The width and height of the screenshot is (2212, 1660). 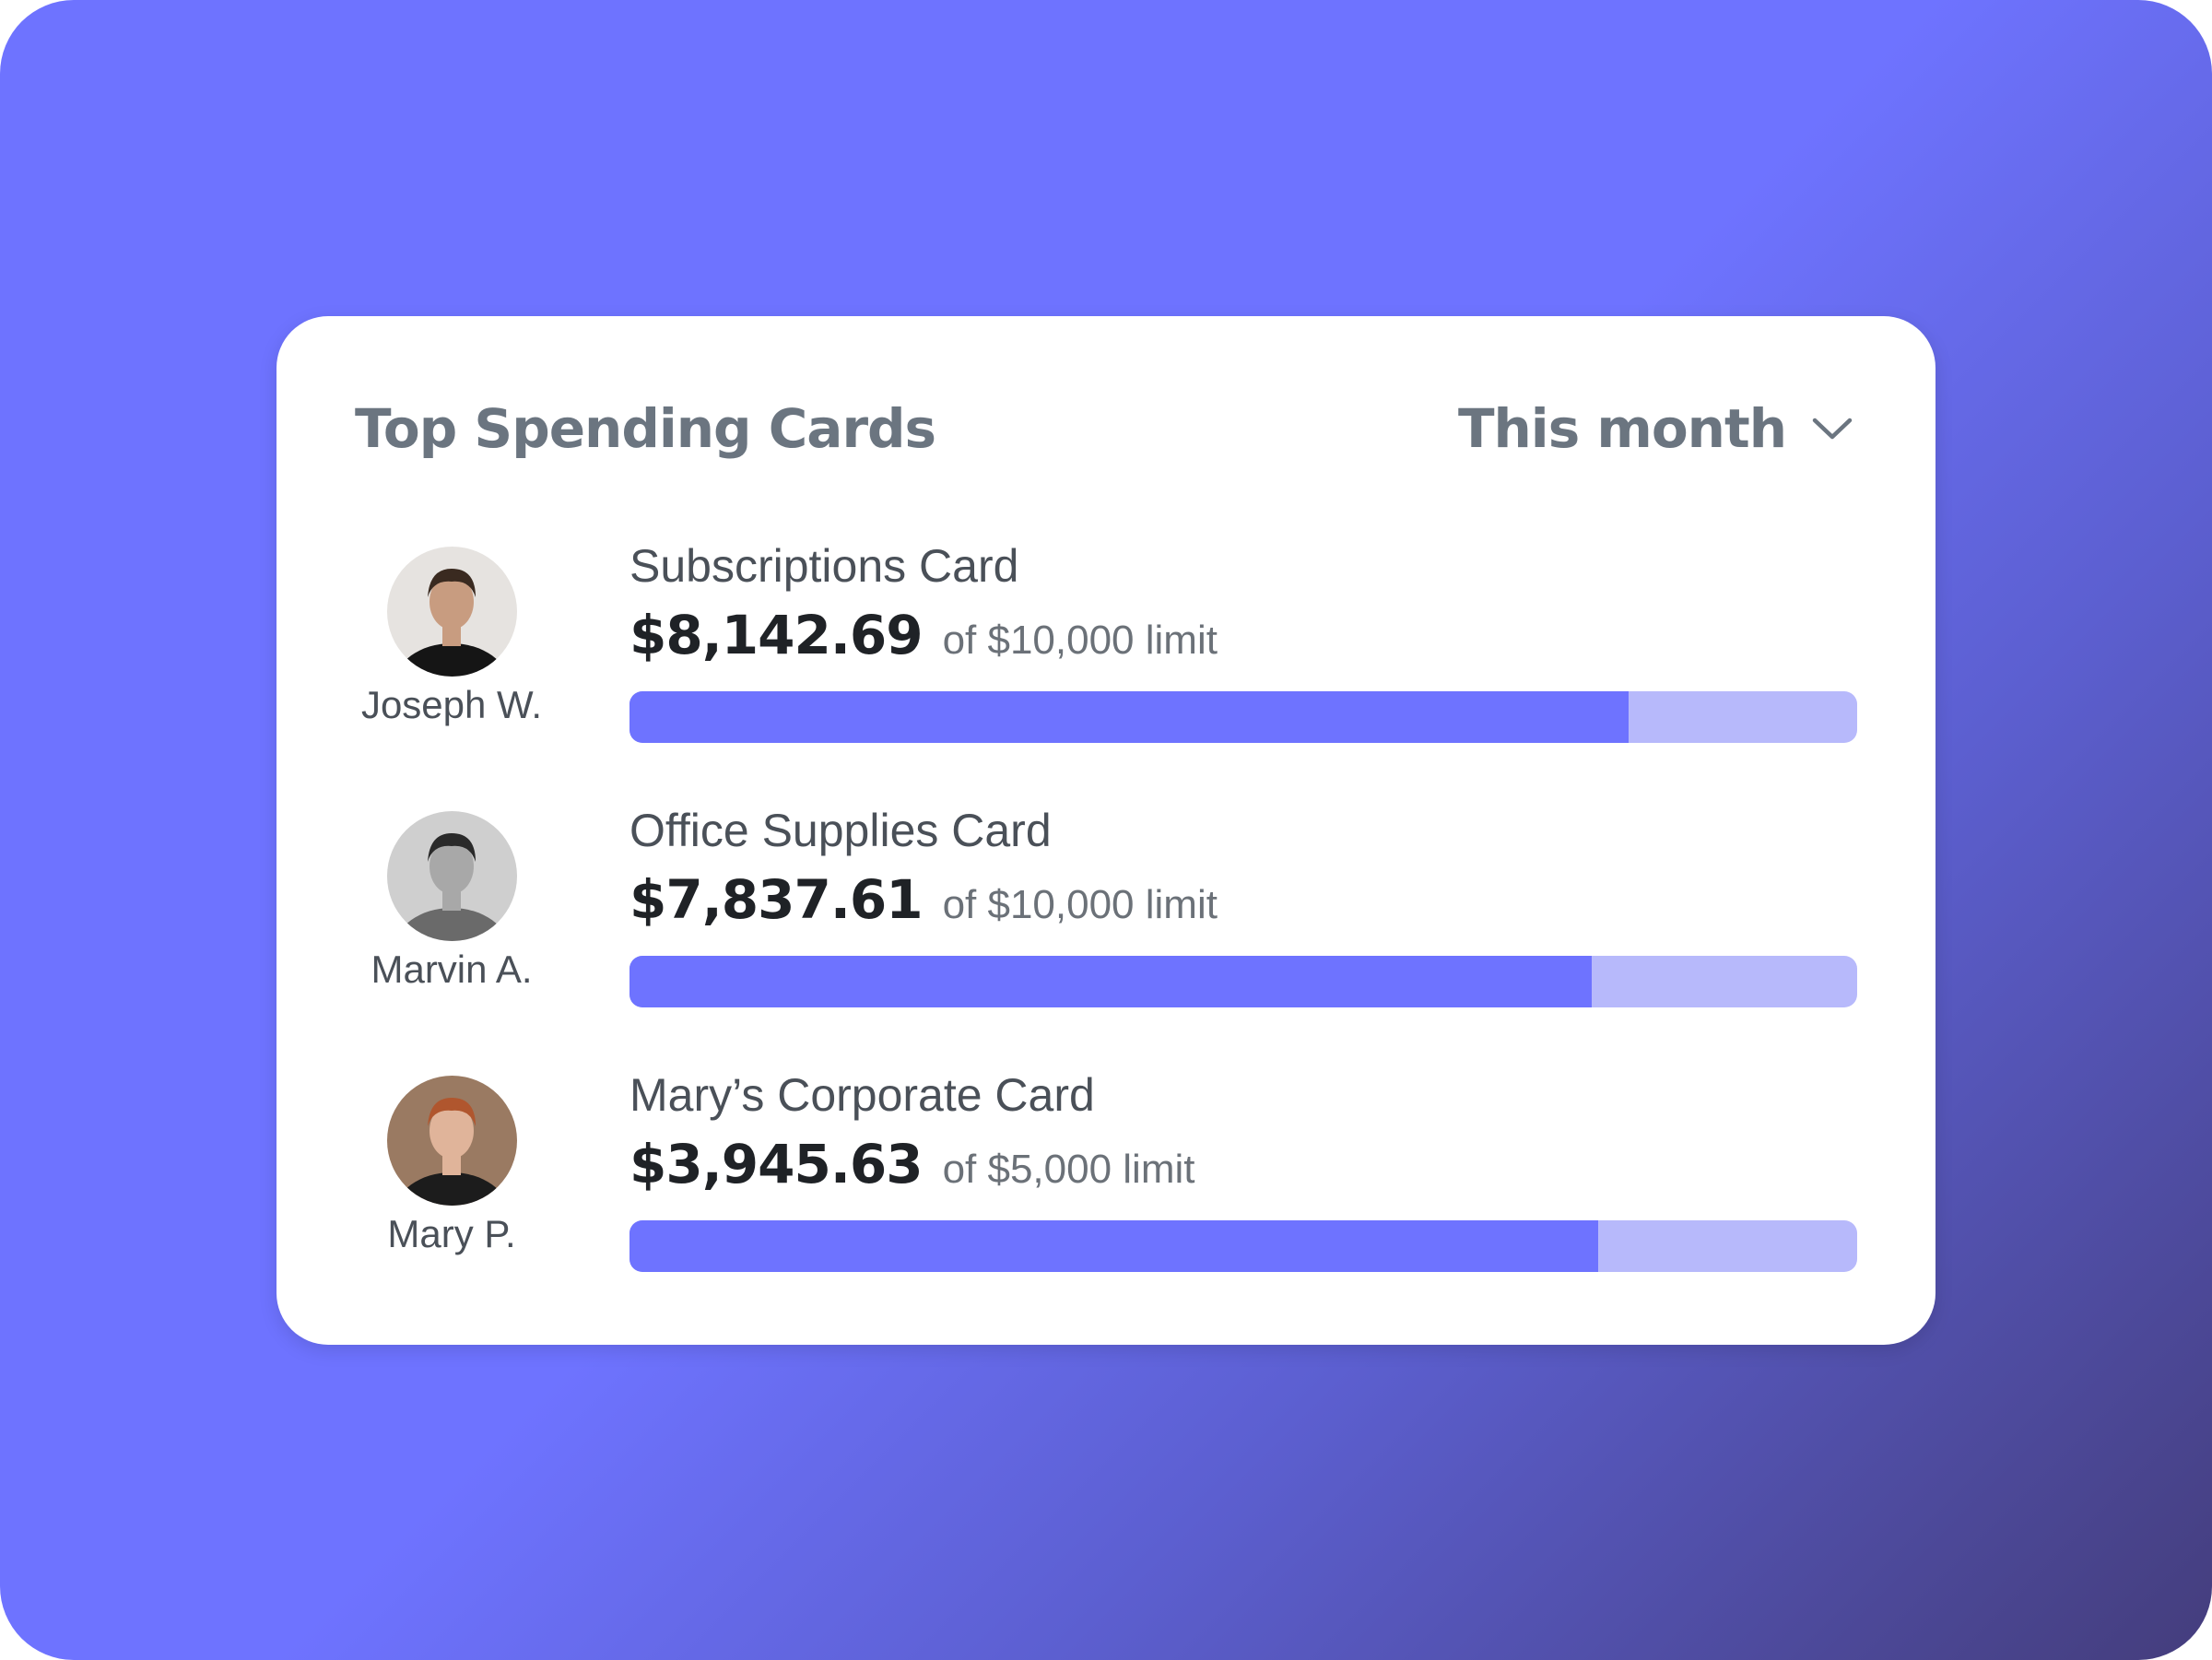 I want to click on cardholder-name: Mary P., so click(x=451, y=1233).